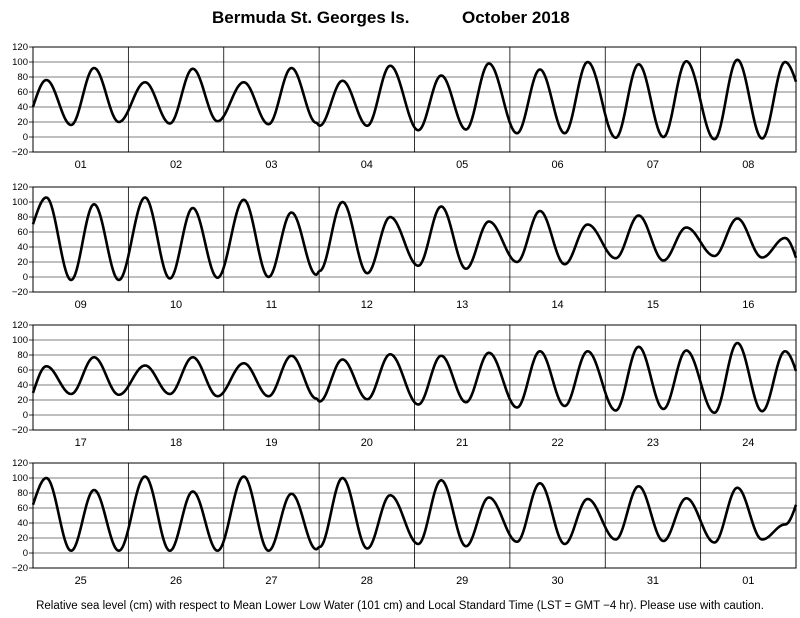 Image resolution: width=800 pixels, height=618 pixels. Describe the element at coordinates (367, 443) in the screenshot. I see `day-label: 20` at that location.